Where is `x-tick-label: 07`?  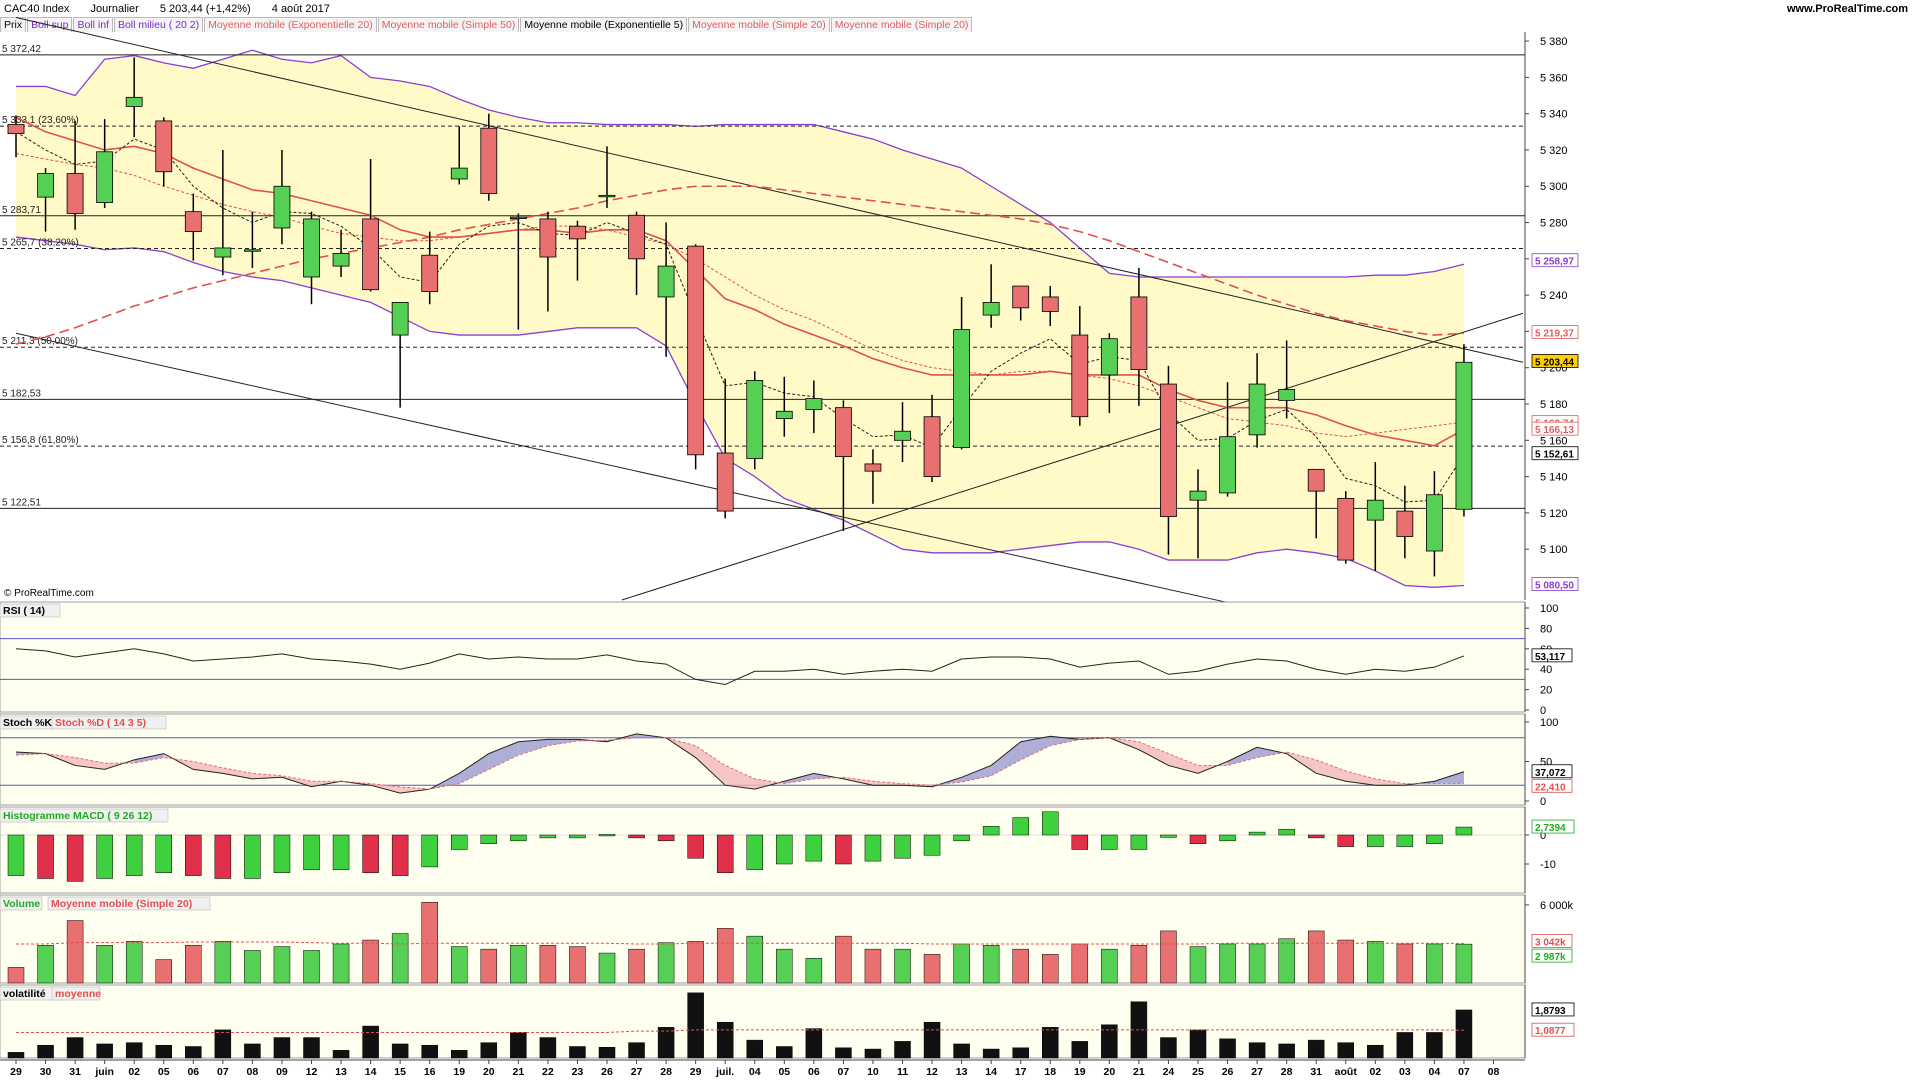 x-tick-label: 07 is located at coordinates (1464, 1072).